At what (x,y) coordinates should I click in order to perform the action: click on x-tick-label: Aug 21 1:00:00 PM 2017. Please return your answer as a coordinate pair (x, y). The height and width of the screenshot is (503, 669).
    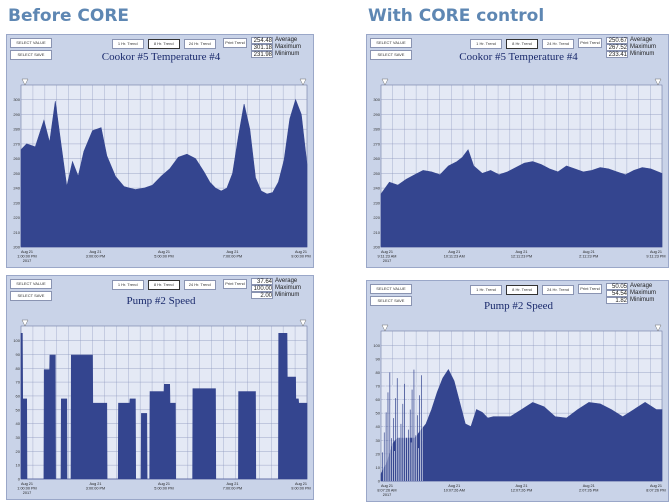
    Looking at the image, I should click on (26, 256).